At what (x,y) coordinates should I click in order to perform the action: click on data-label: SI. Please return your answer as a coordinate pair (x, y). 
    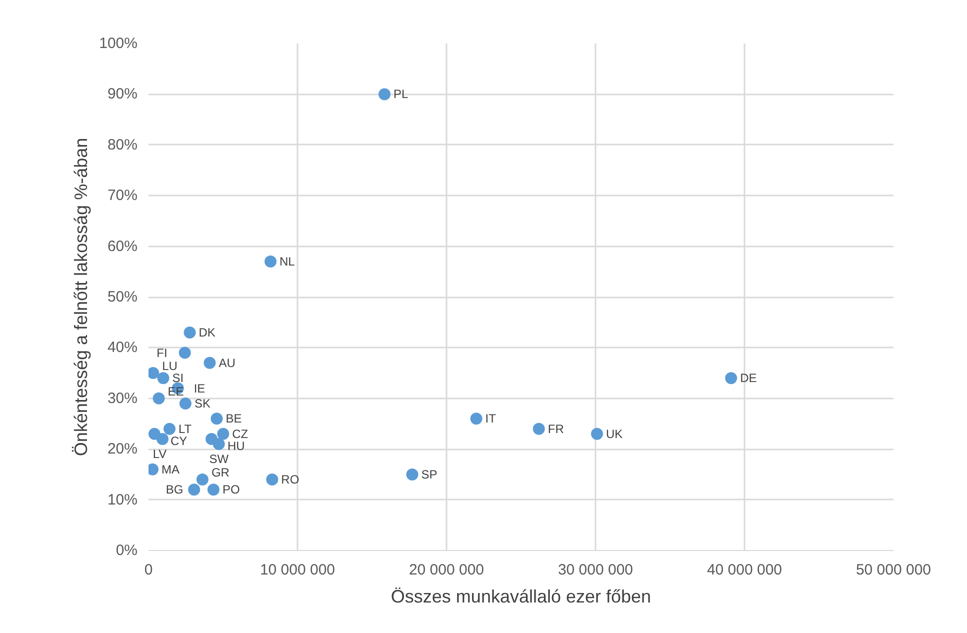
    Looking at the image, I should click on (178, 378).